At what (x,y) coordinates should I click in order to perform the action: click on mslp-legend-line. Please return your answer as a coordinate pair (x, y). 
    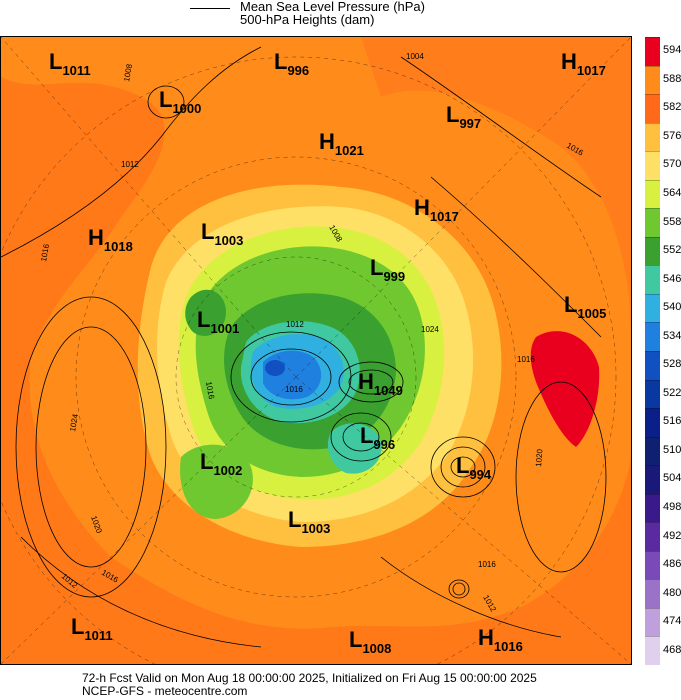
    Looking at the image, I should click on (210, 8).